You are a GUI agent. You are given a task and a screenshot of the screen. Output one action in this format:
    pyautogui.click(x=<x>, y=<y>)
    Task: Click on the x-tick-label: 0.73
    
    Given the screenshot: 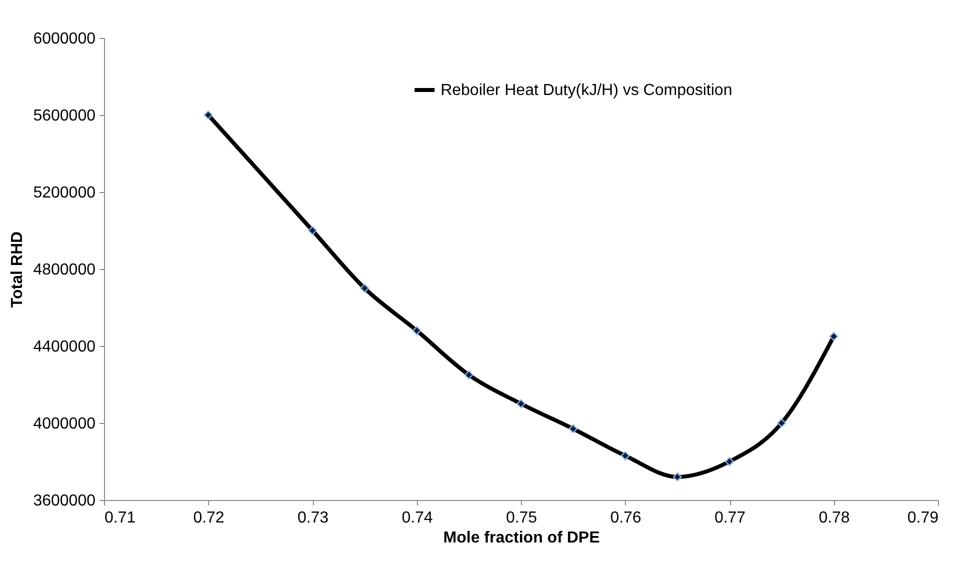 What is the action you would take?
    pyautogui.click(x=313, y=518)
    